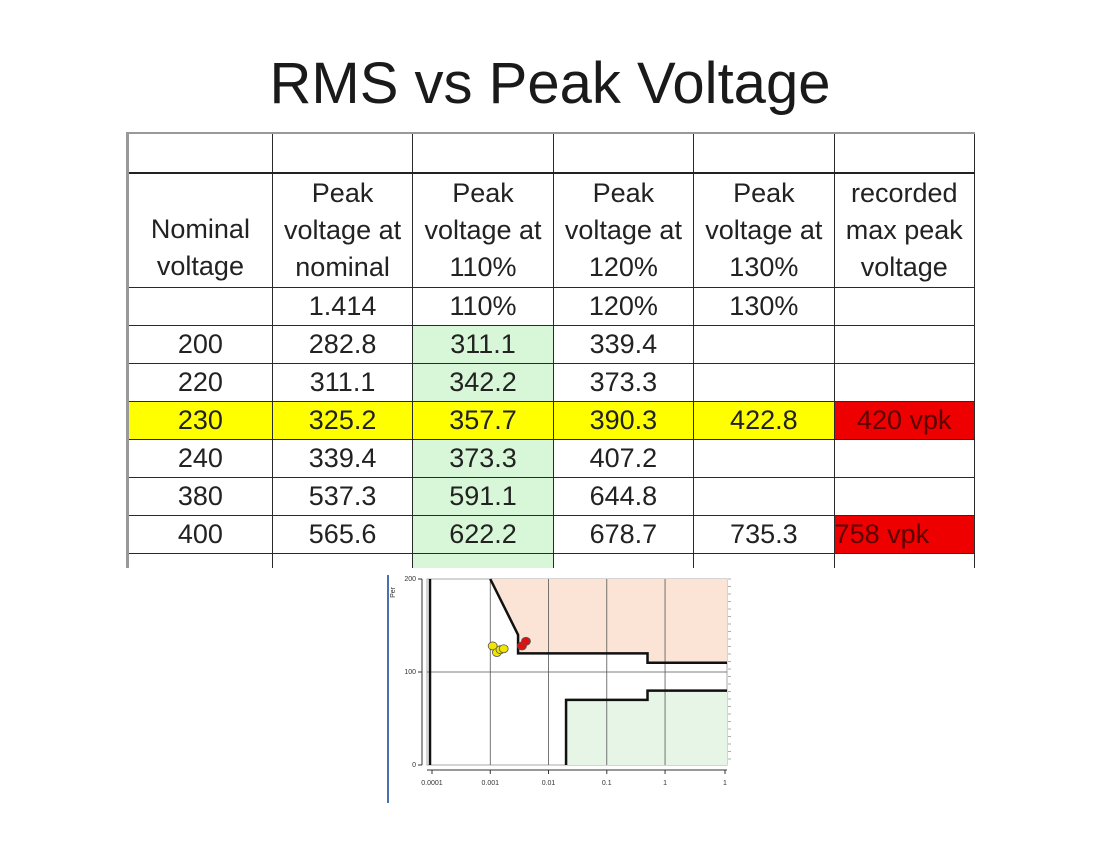 The image size is (1113, 861). I want to click on header-cell: Peak voltage at 120%, so click(623, 230).